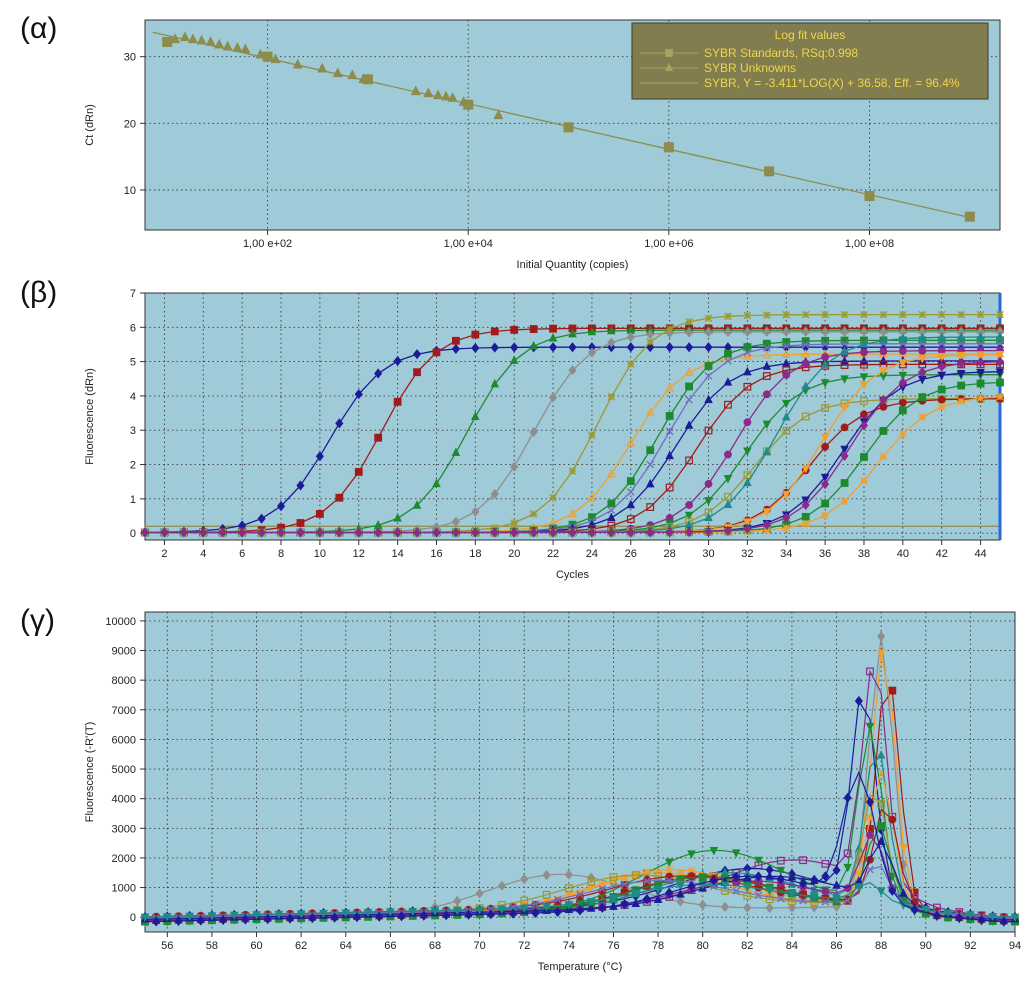 The width and height of the screenshot is (1024, 992). What do you see at coordinates (468, 244) in the screenshot?
I see `x-tick-label: 1,00 e+04` at bounding box center [468, 244].